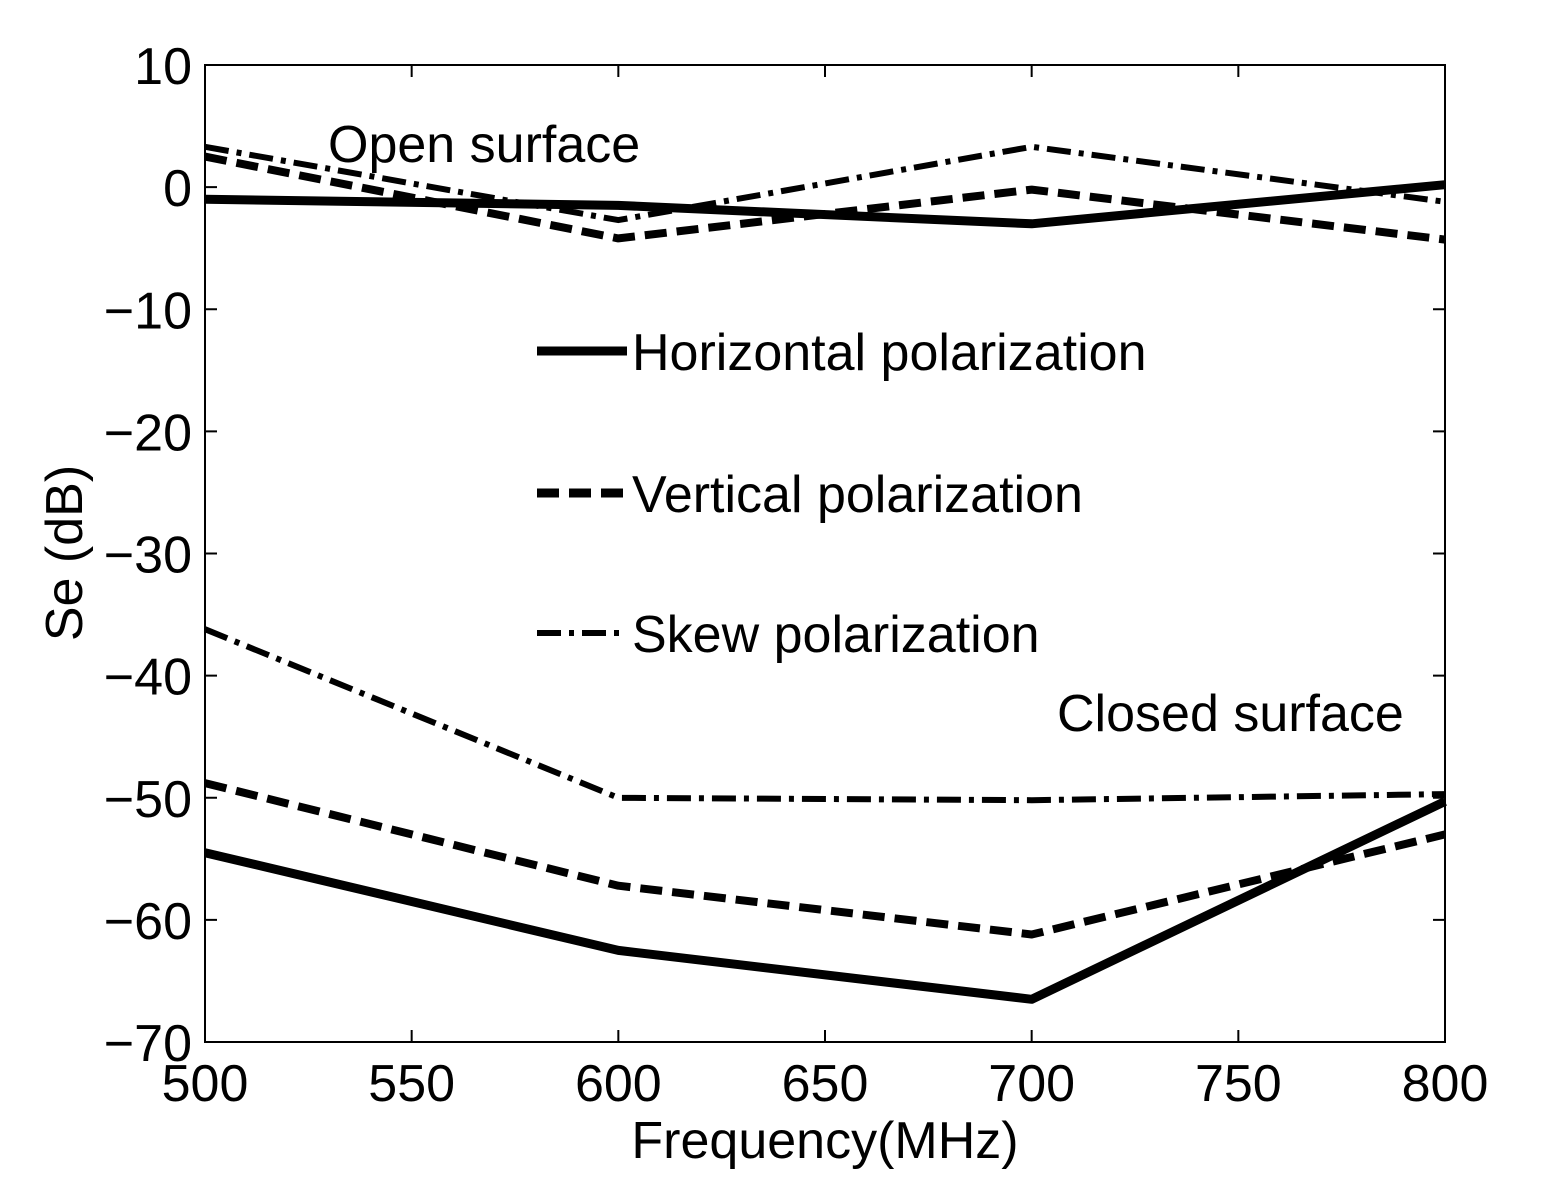 This screenshot has height=1200, width=1550. Describe the element at coordinates (65, 553) in the screenshot. I see `y-axis-label: Se (dB)` at that location.